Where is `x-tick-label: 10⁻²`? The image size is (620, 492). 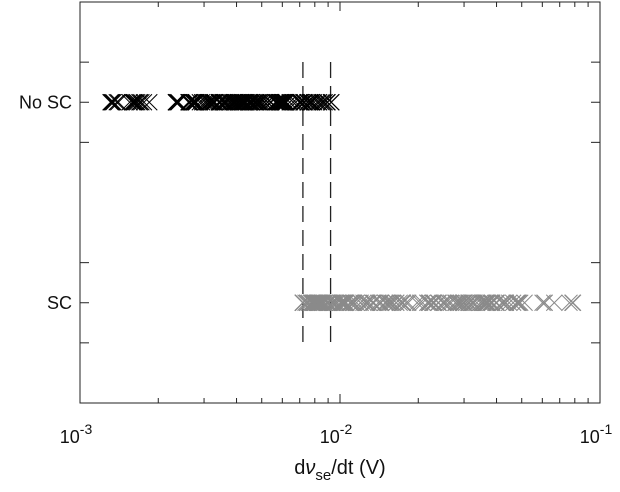
x-tick-label: 10⁻² is located at coordinates (336, 434).